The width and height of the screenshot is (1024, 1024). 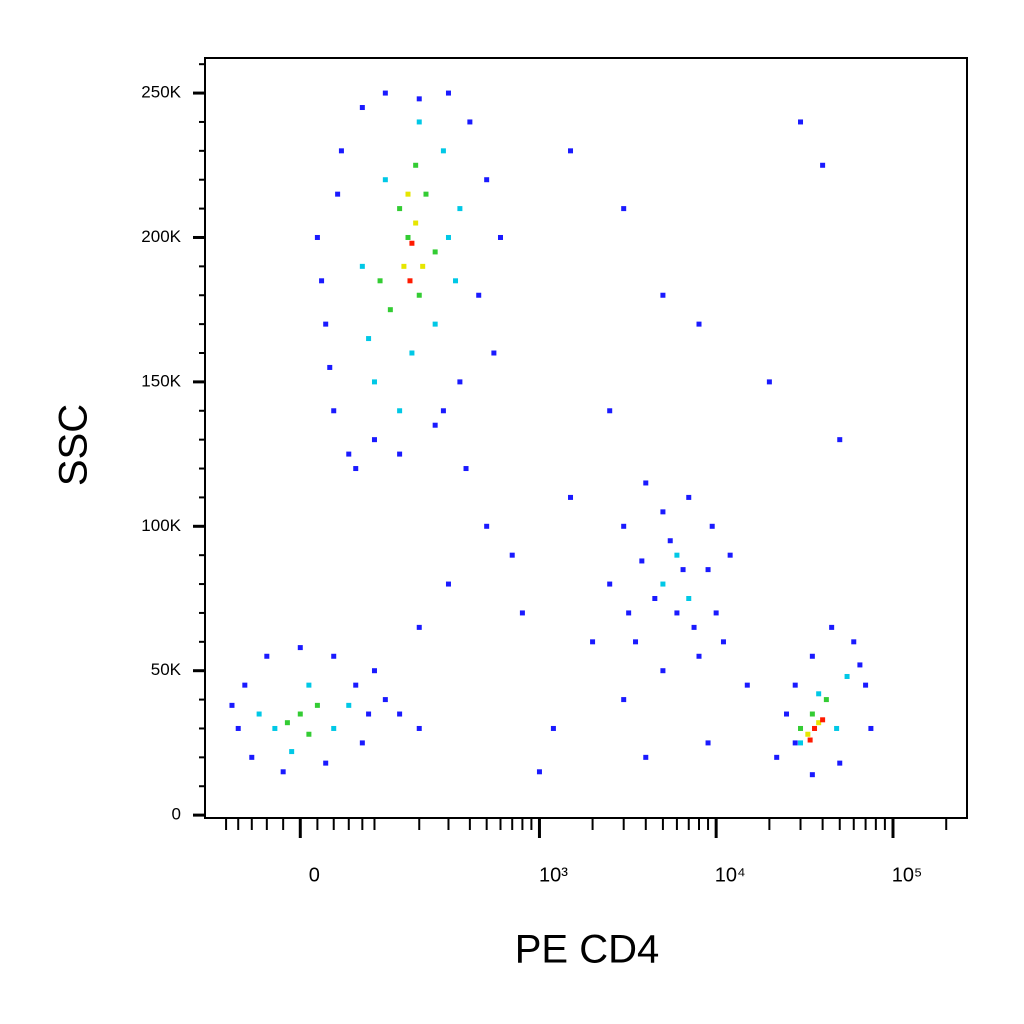 I want to click on x-tick-label: 10³, so click(x=553, y=875).